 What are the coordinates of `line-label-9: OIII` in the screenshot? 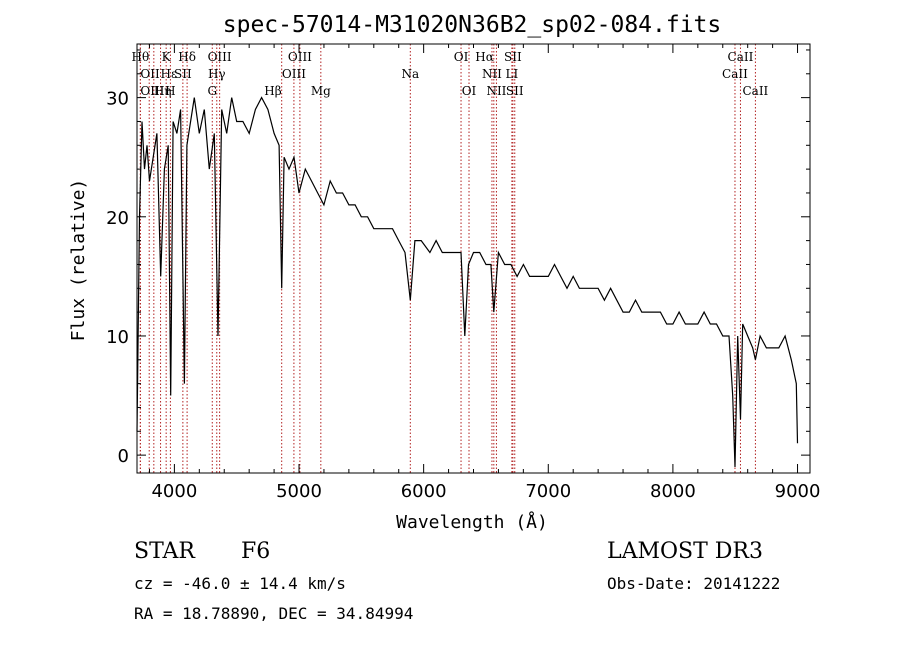 It's located at (220, 57).